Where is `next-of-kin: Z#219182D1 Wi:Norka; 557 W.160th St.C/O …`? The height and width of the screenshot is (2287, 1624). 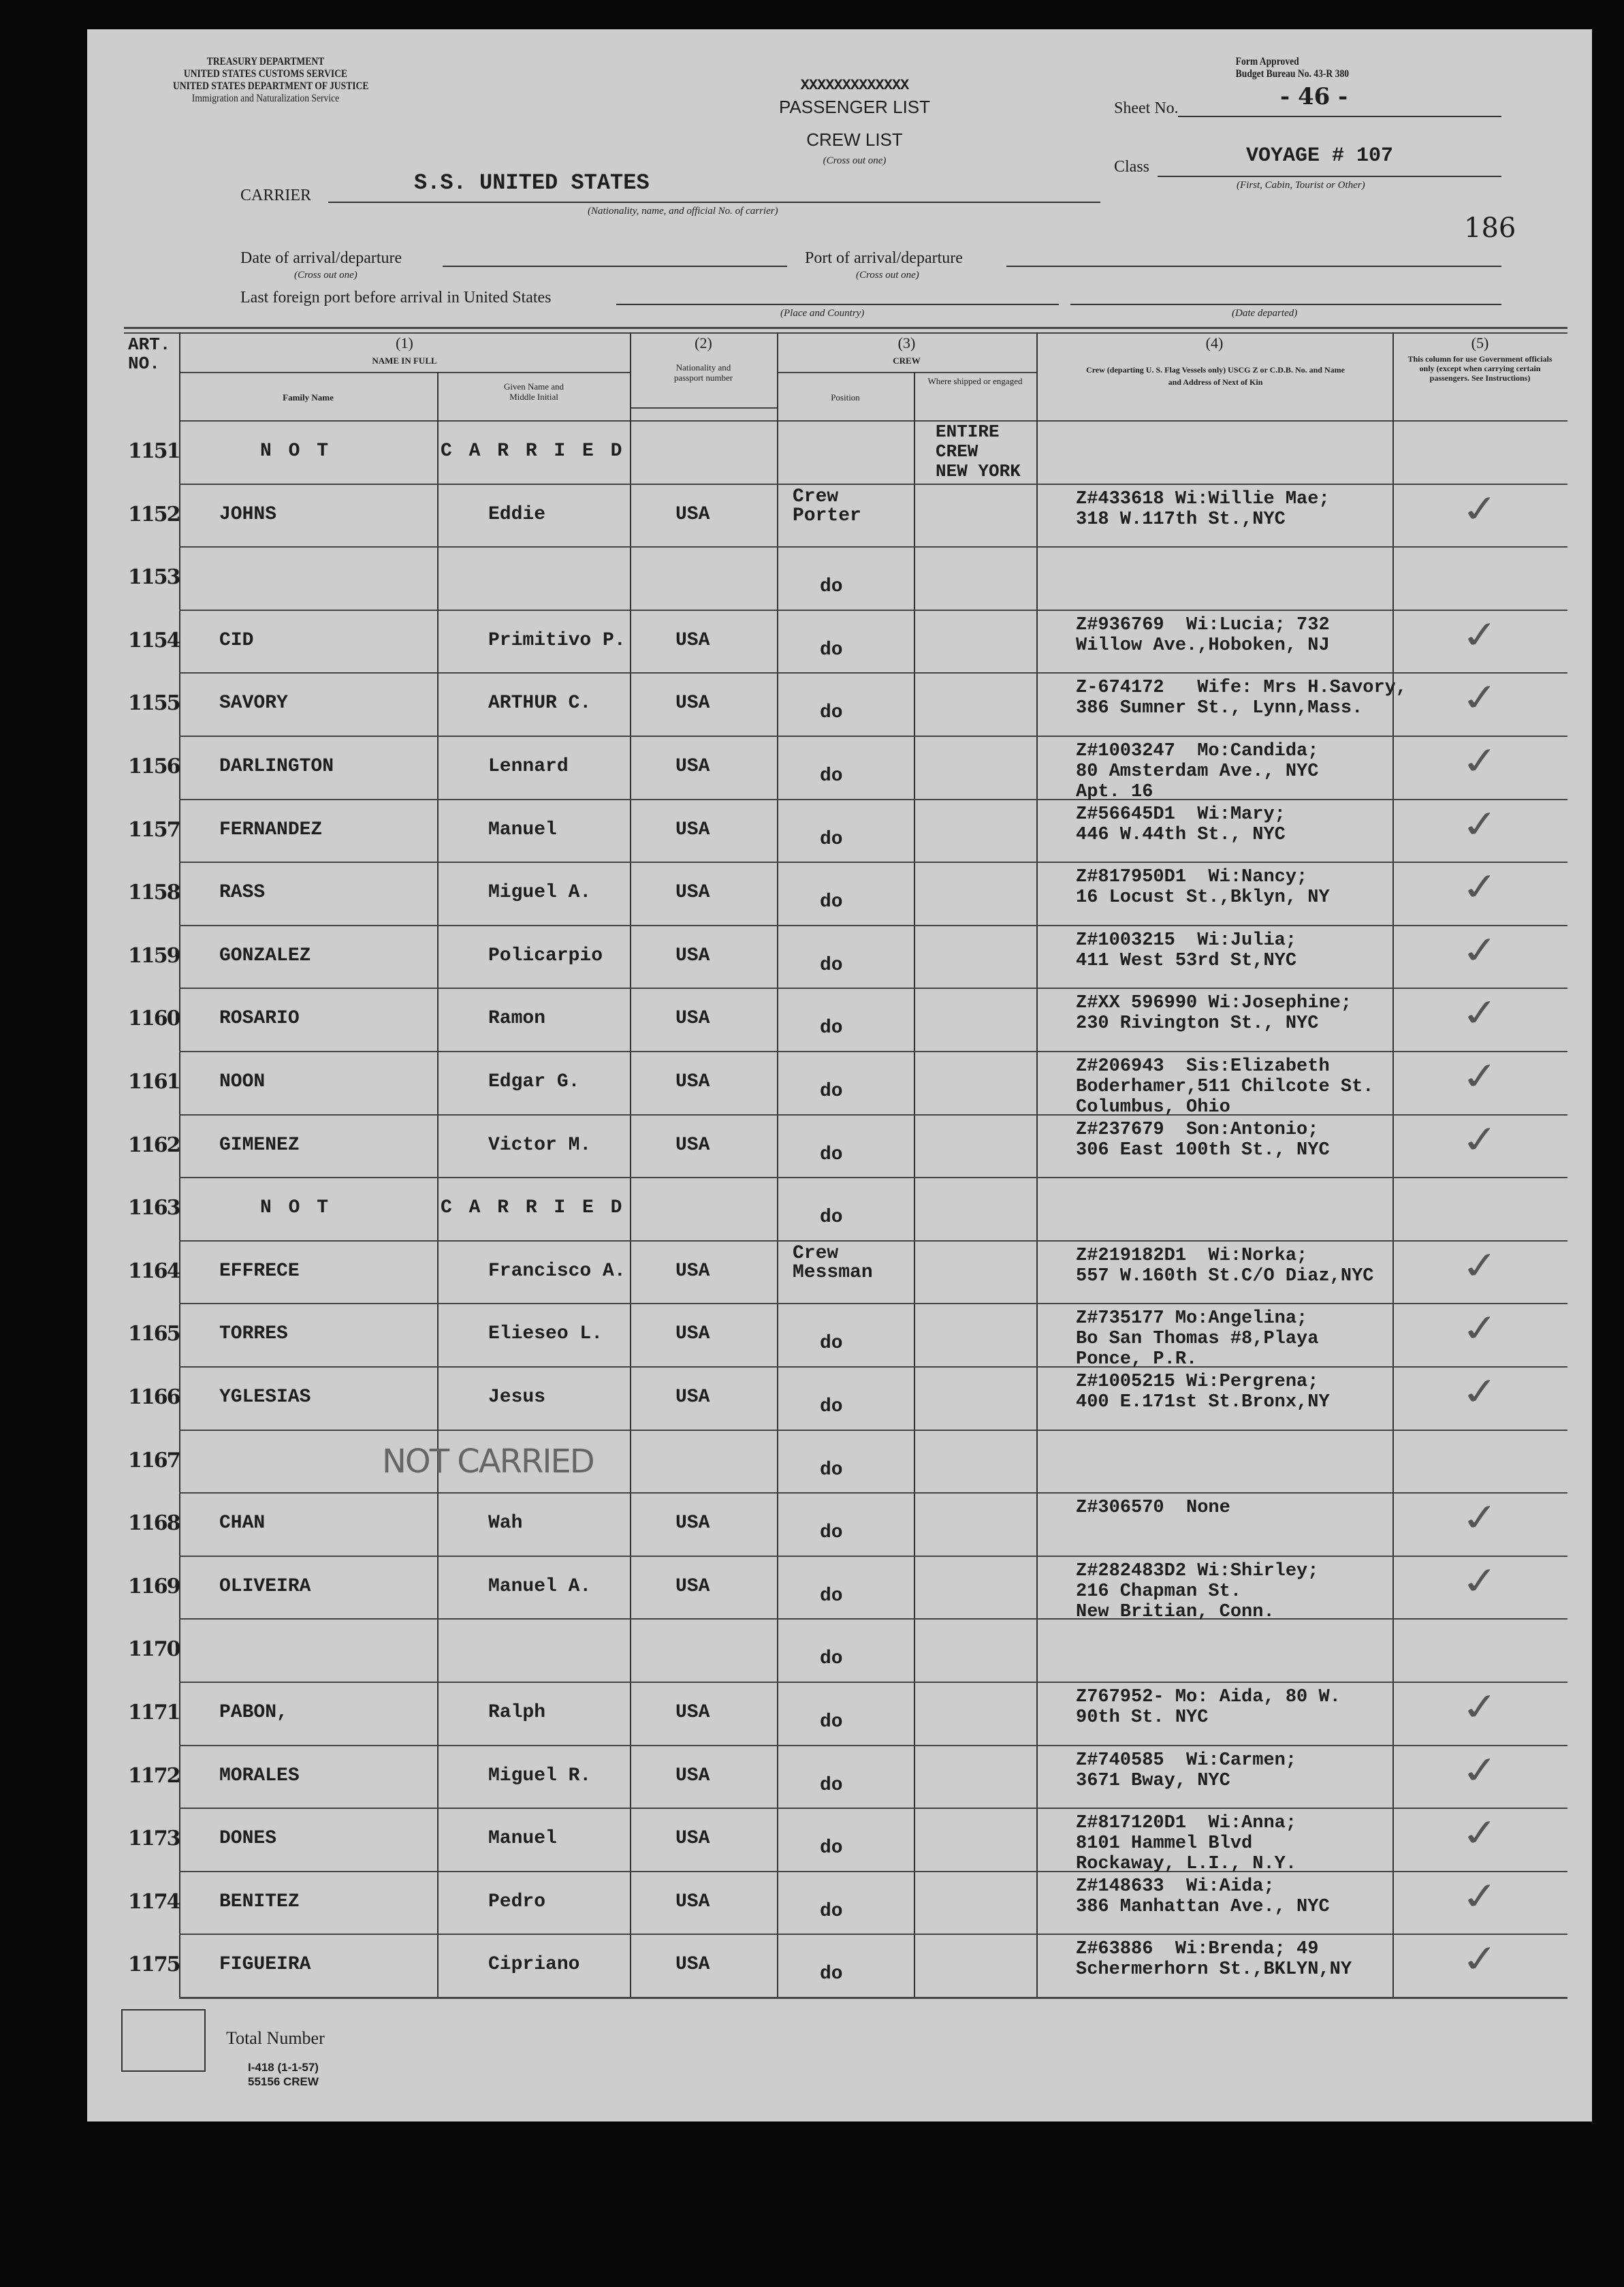
next-of-kin: Z#219182D1 Wi:Norka; 557 W.160th St.C/O … is located at coordinates (1225, 1266).